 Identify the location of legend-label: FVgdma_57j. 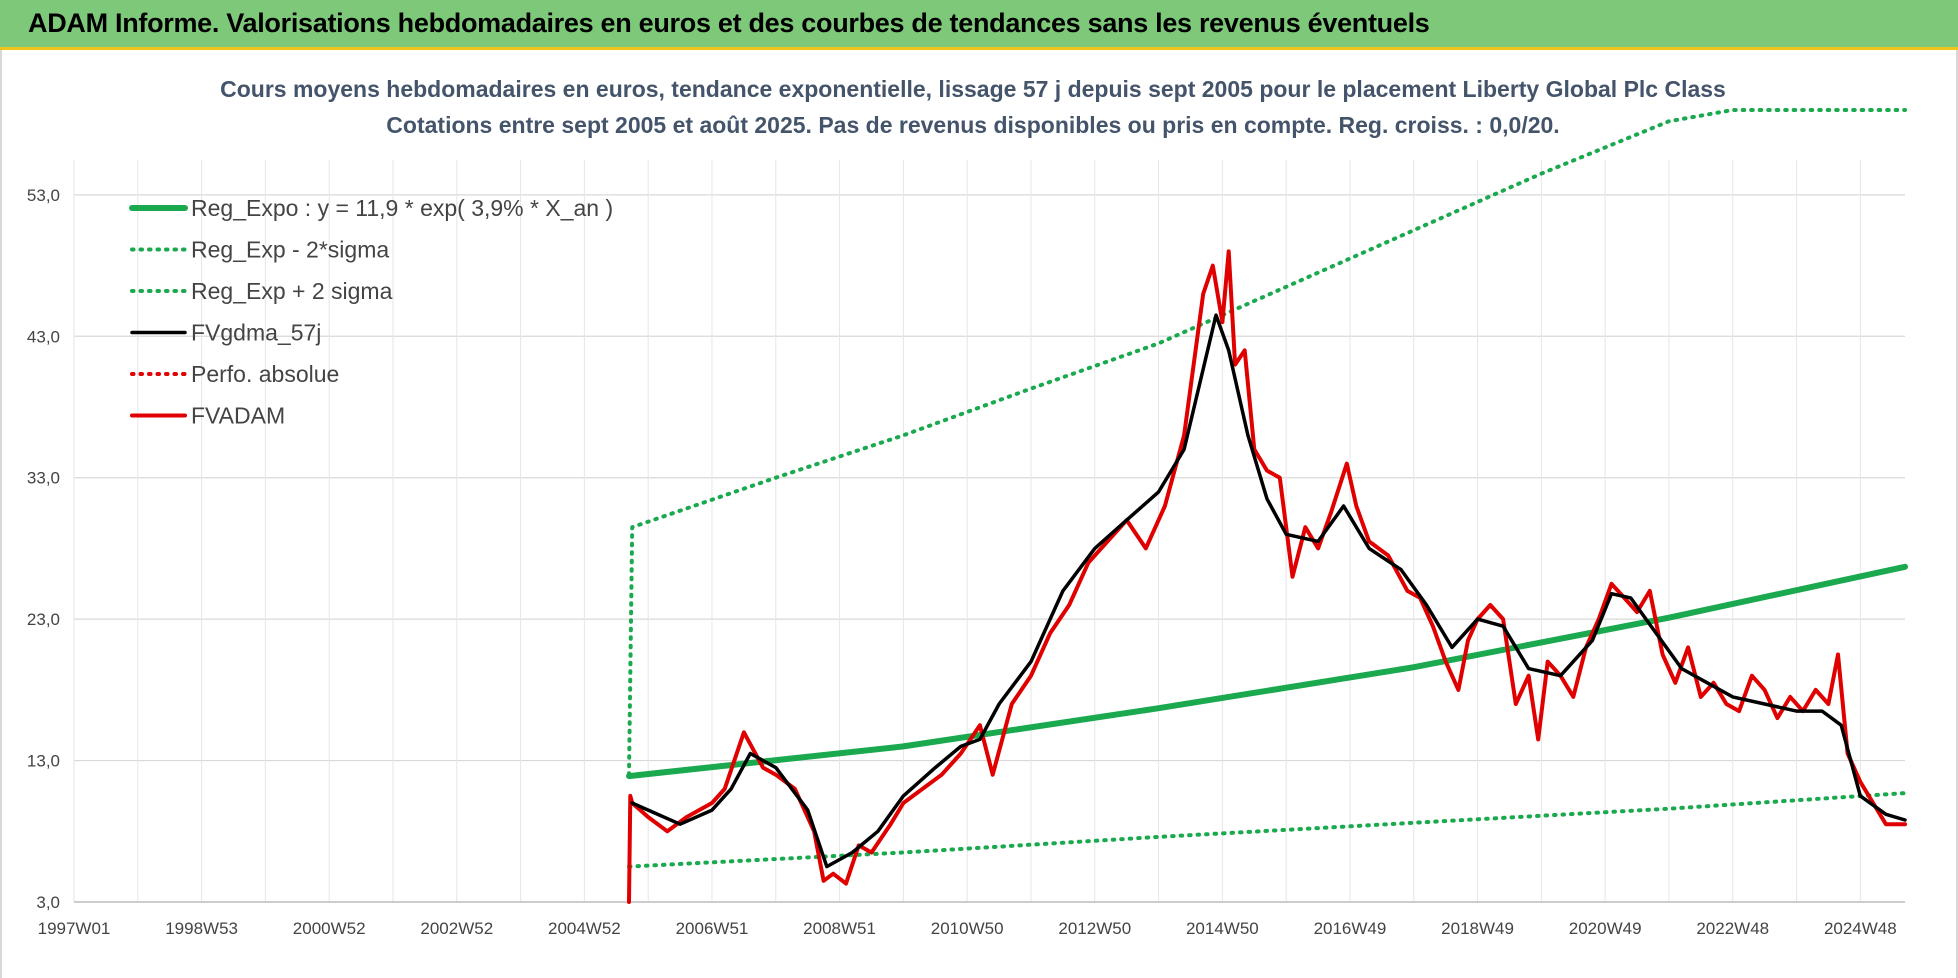
(256, 333).